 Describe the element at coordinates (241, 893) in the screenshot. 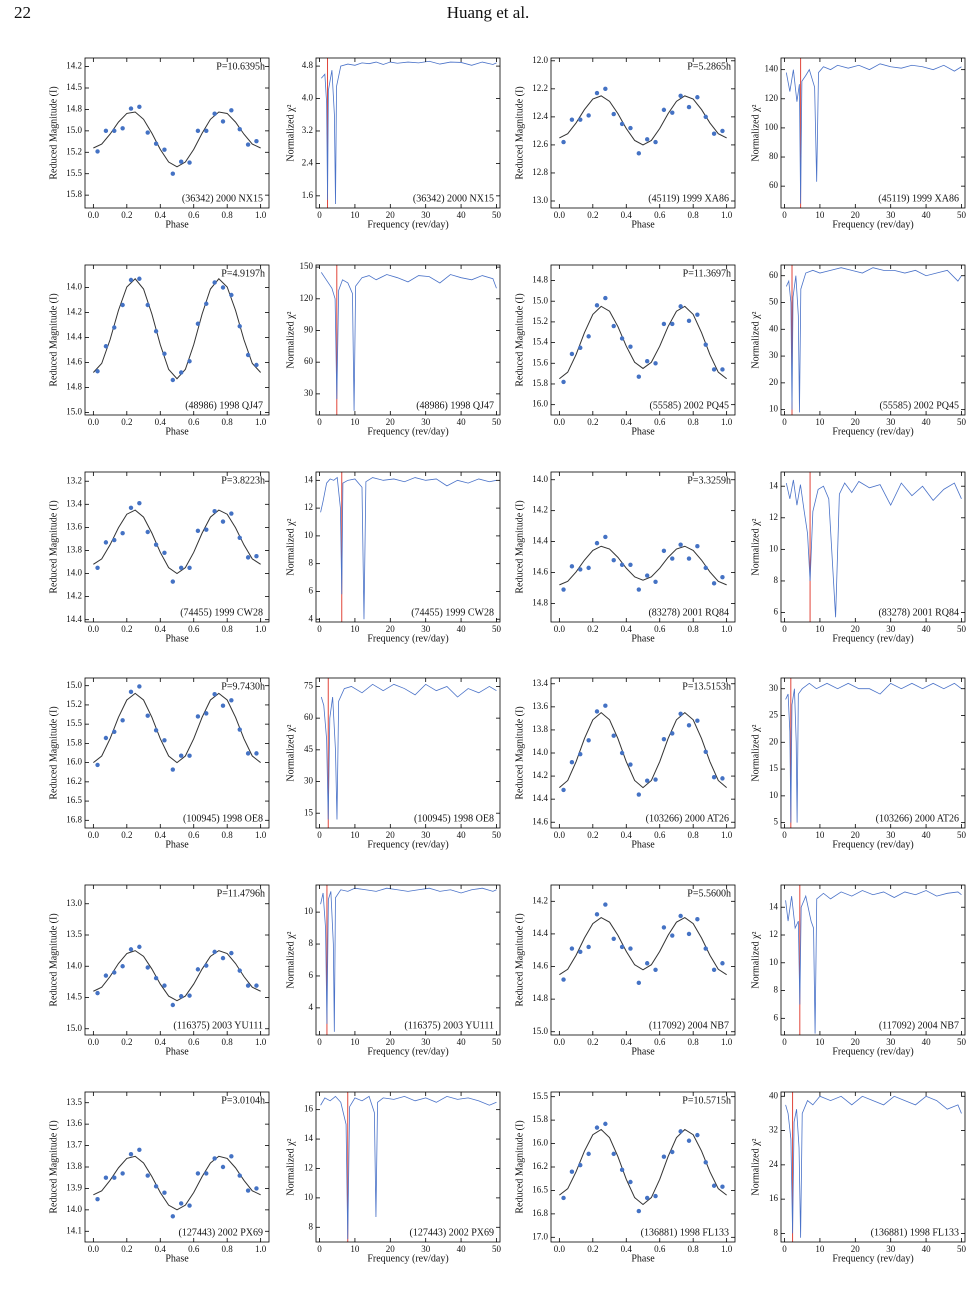

I see `period-label: P=11.4796h` at that location.